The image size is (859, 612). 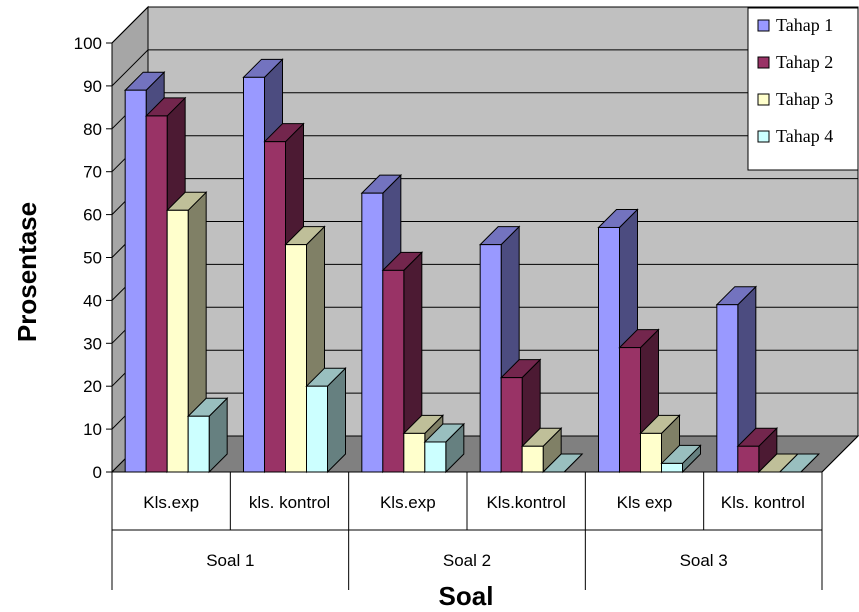 I want to click on legend-label: Tahap 3, so click(x=804, y=99).